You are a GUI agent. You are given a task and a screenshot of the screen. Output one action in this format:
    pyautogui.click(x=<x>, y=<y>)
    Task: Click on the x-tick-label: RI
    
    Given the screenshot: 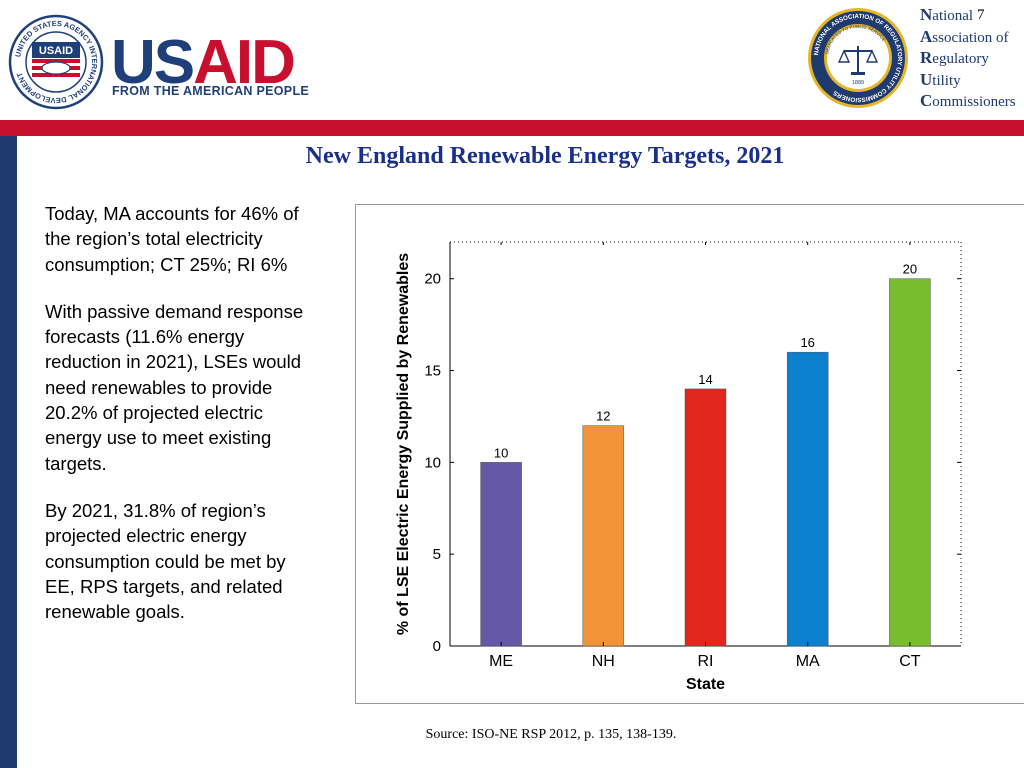 What is the action you would take?
    pyautogui.click(x=706, y=661)
    